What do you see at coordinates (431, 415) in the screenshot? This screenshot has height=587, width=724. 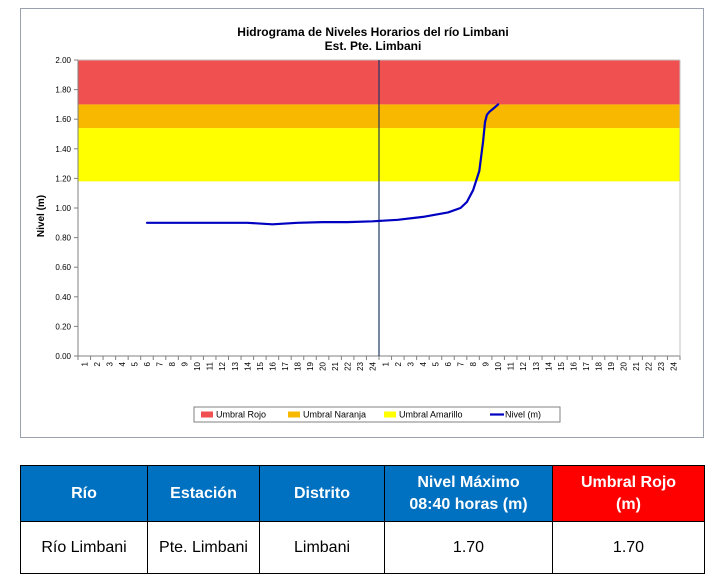 I see `legend-label-umbral-amarillo: Umbral Amarillo` at bounding box center [431, 415].